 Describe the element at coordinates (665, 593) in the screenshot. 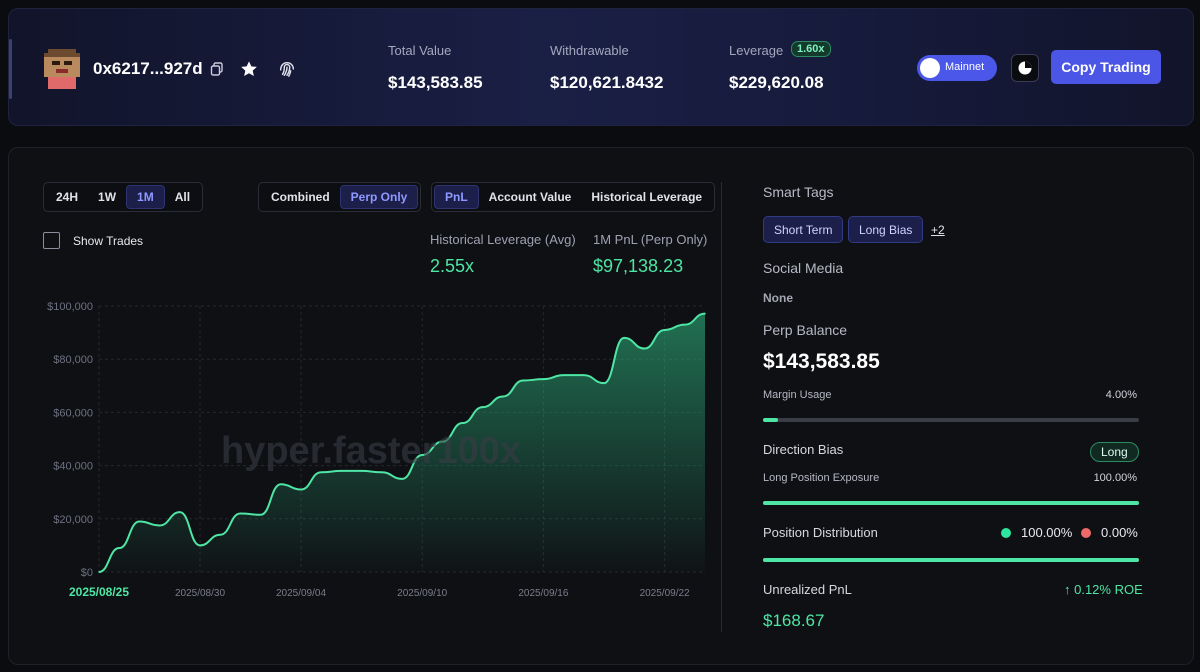

I see `x-tick-label: 2025/09/22` at that location.